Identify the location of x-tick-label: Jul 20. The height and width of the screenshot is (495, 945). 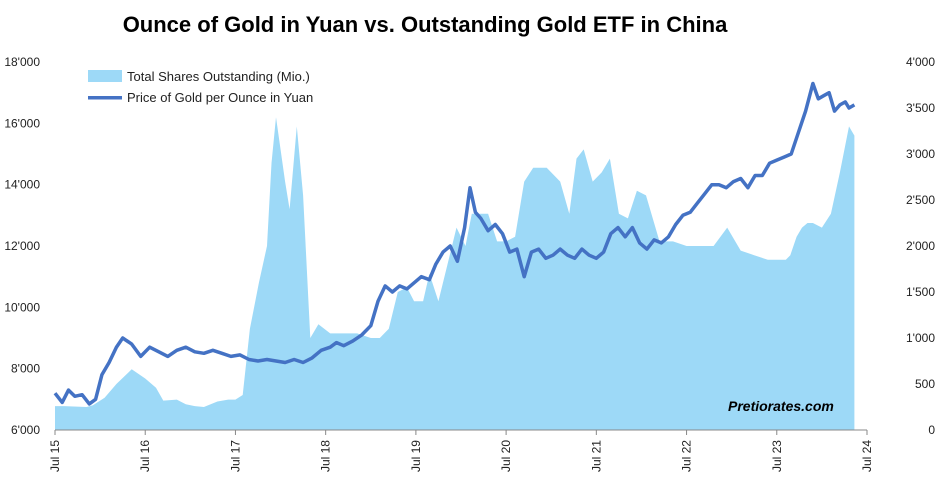
(506, 456).